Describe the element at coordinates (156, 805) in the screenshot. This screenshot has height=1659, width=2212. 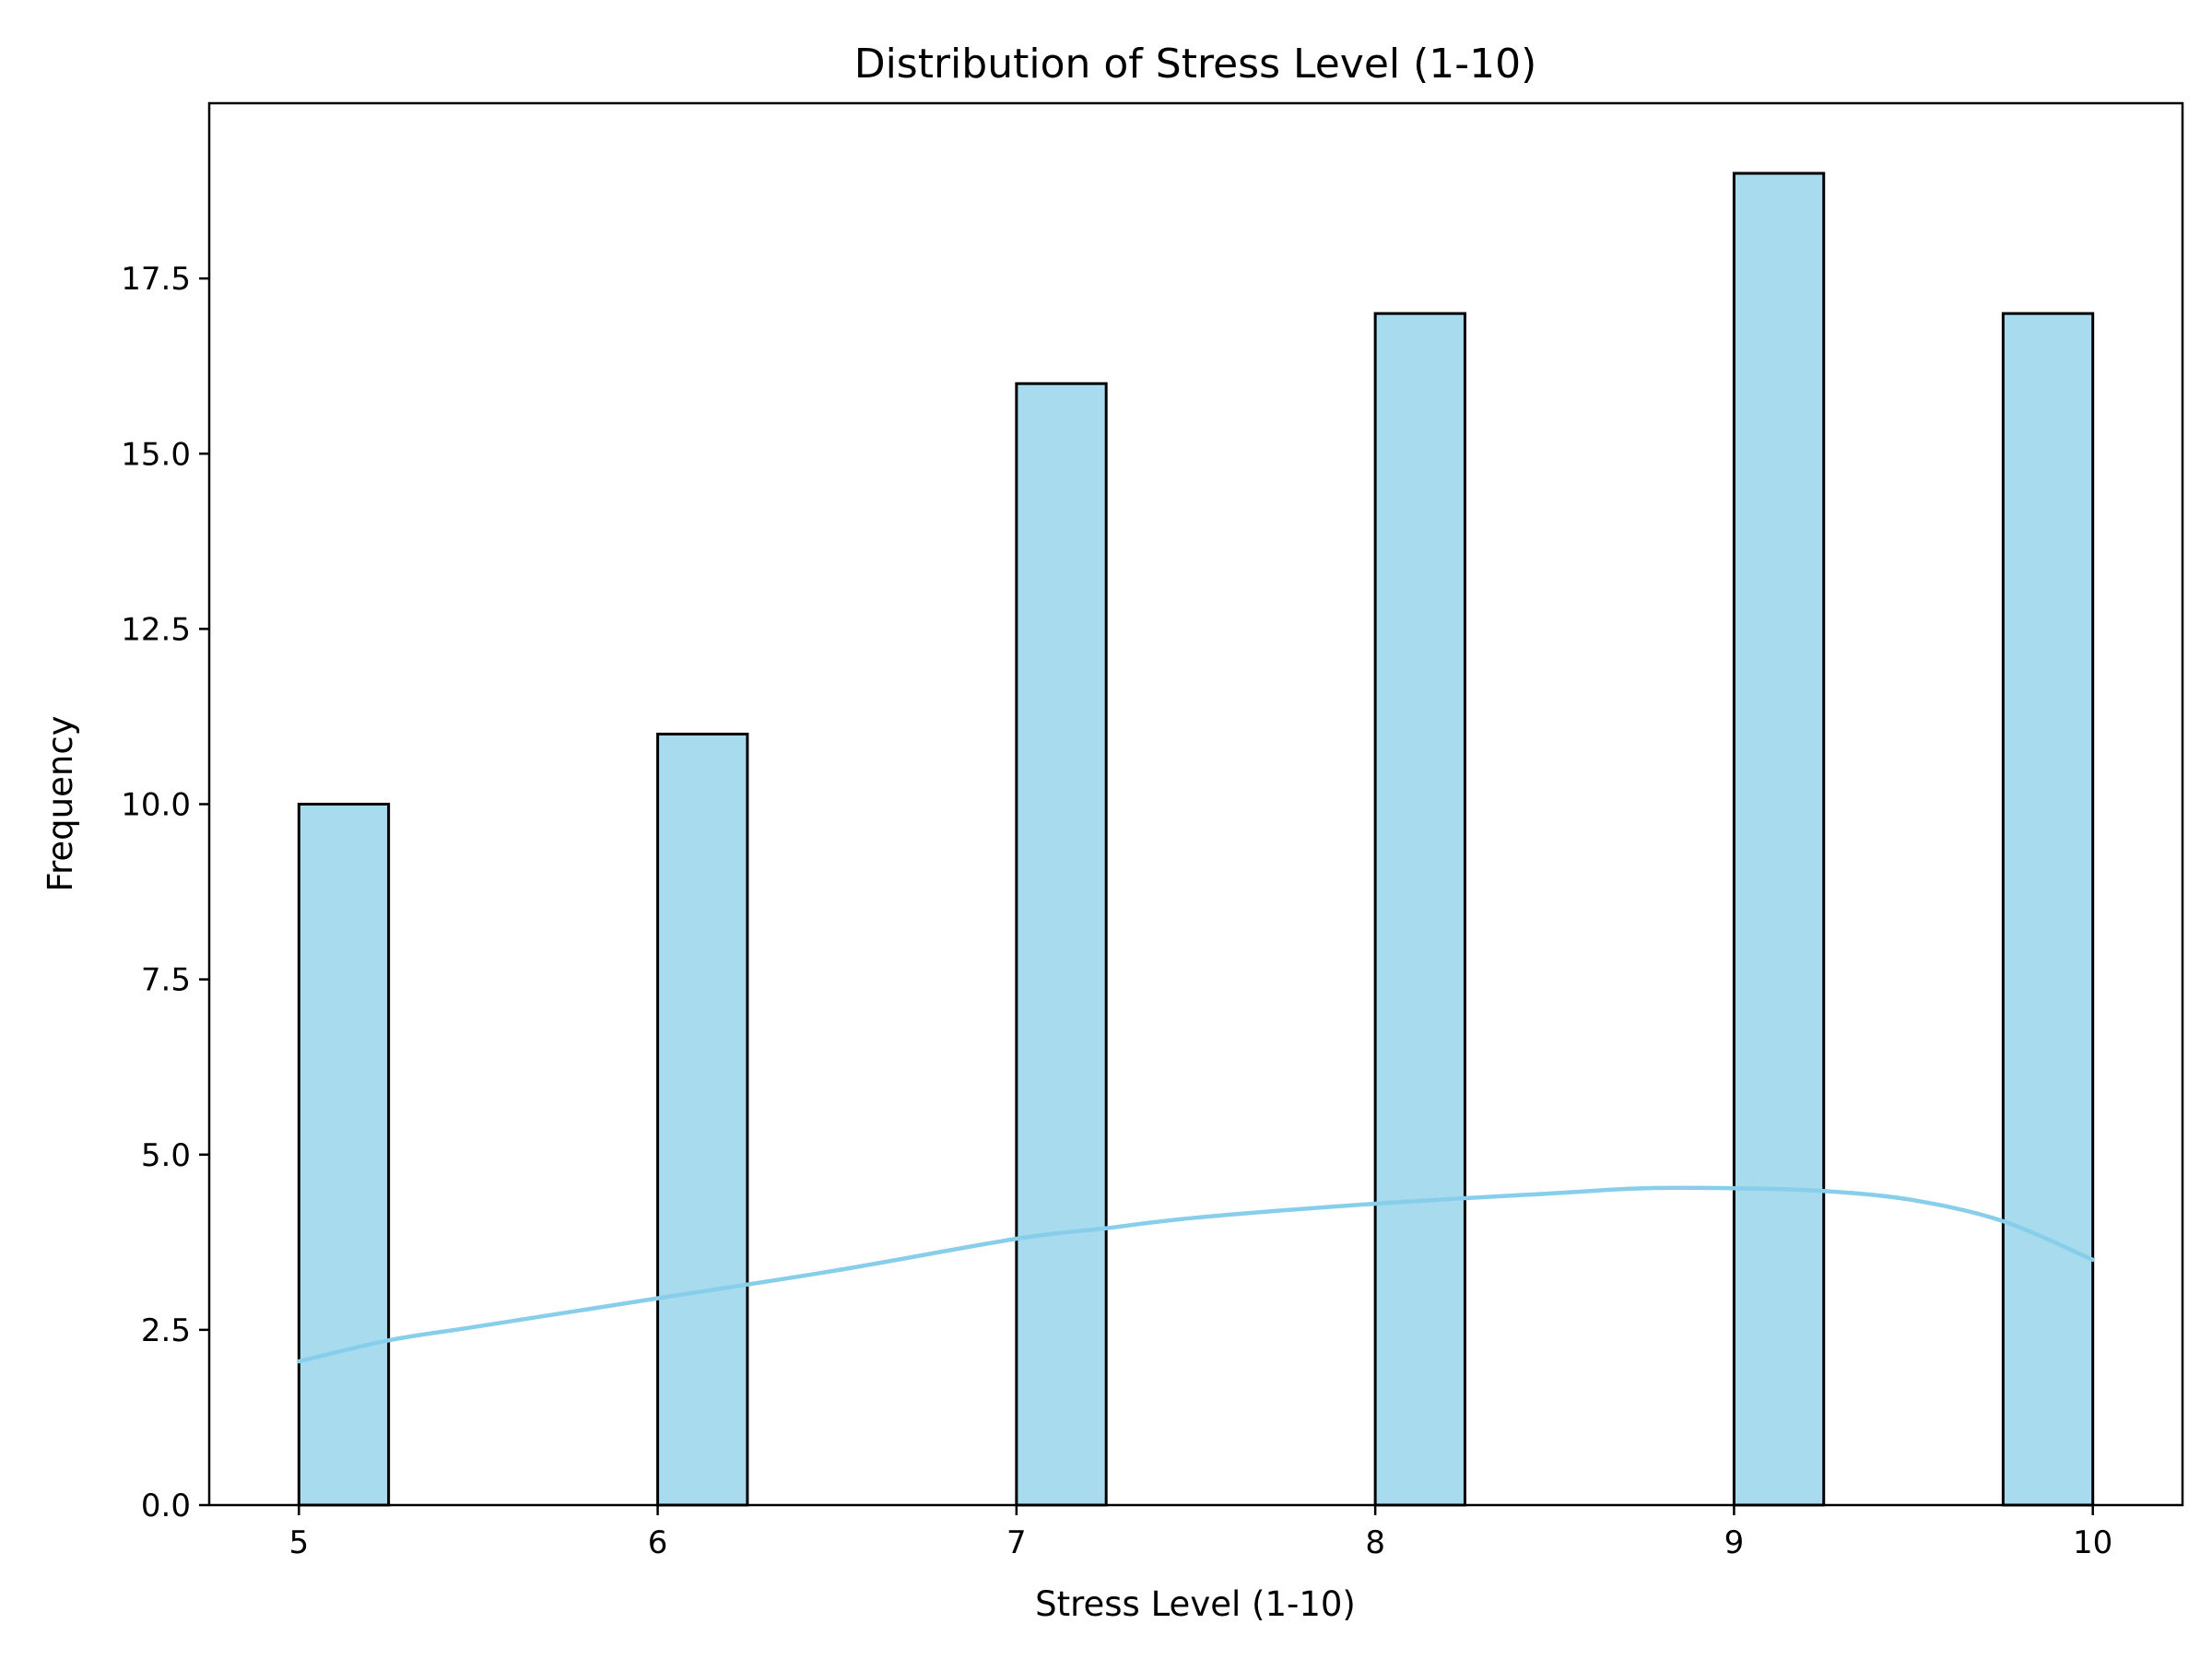
I see `y-tick-label-4: 10.0` at that location.